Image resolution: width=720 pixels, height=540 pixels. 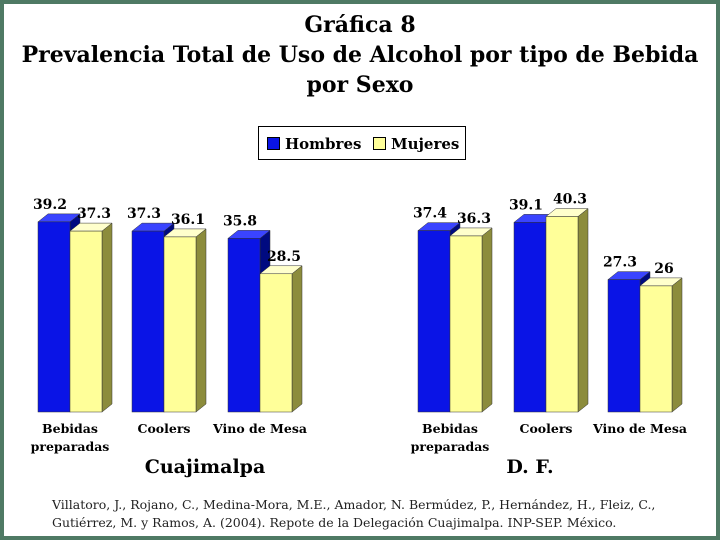 I want to click on bar-df-mujeres-2-value-label: 26, so click(x=663, y=269).